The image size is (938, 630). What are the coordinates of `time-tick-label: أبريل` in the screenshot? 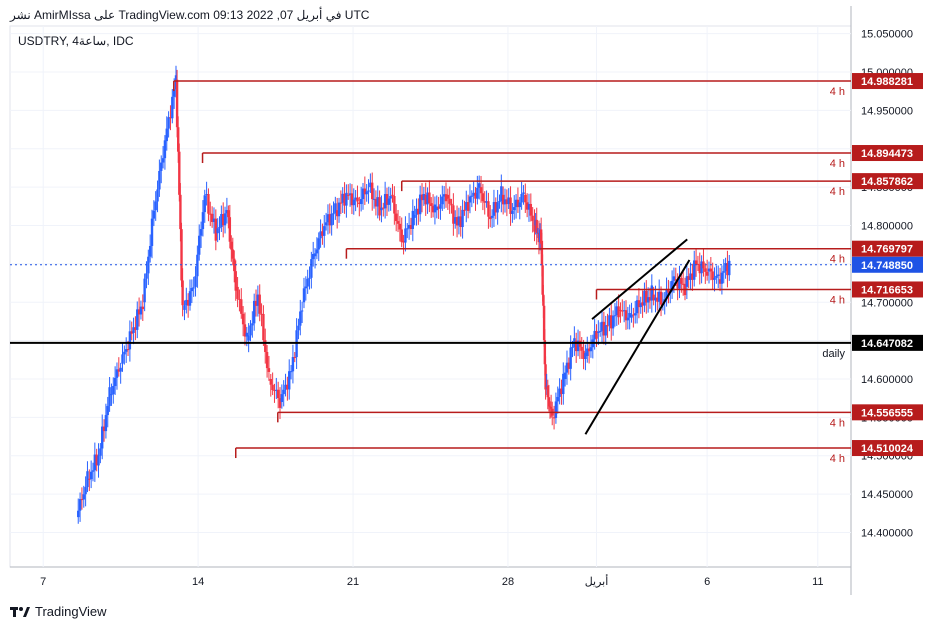 It's located at (597, 581).